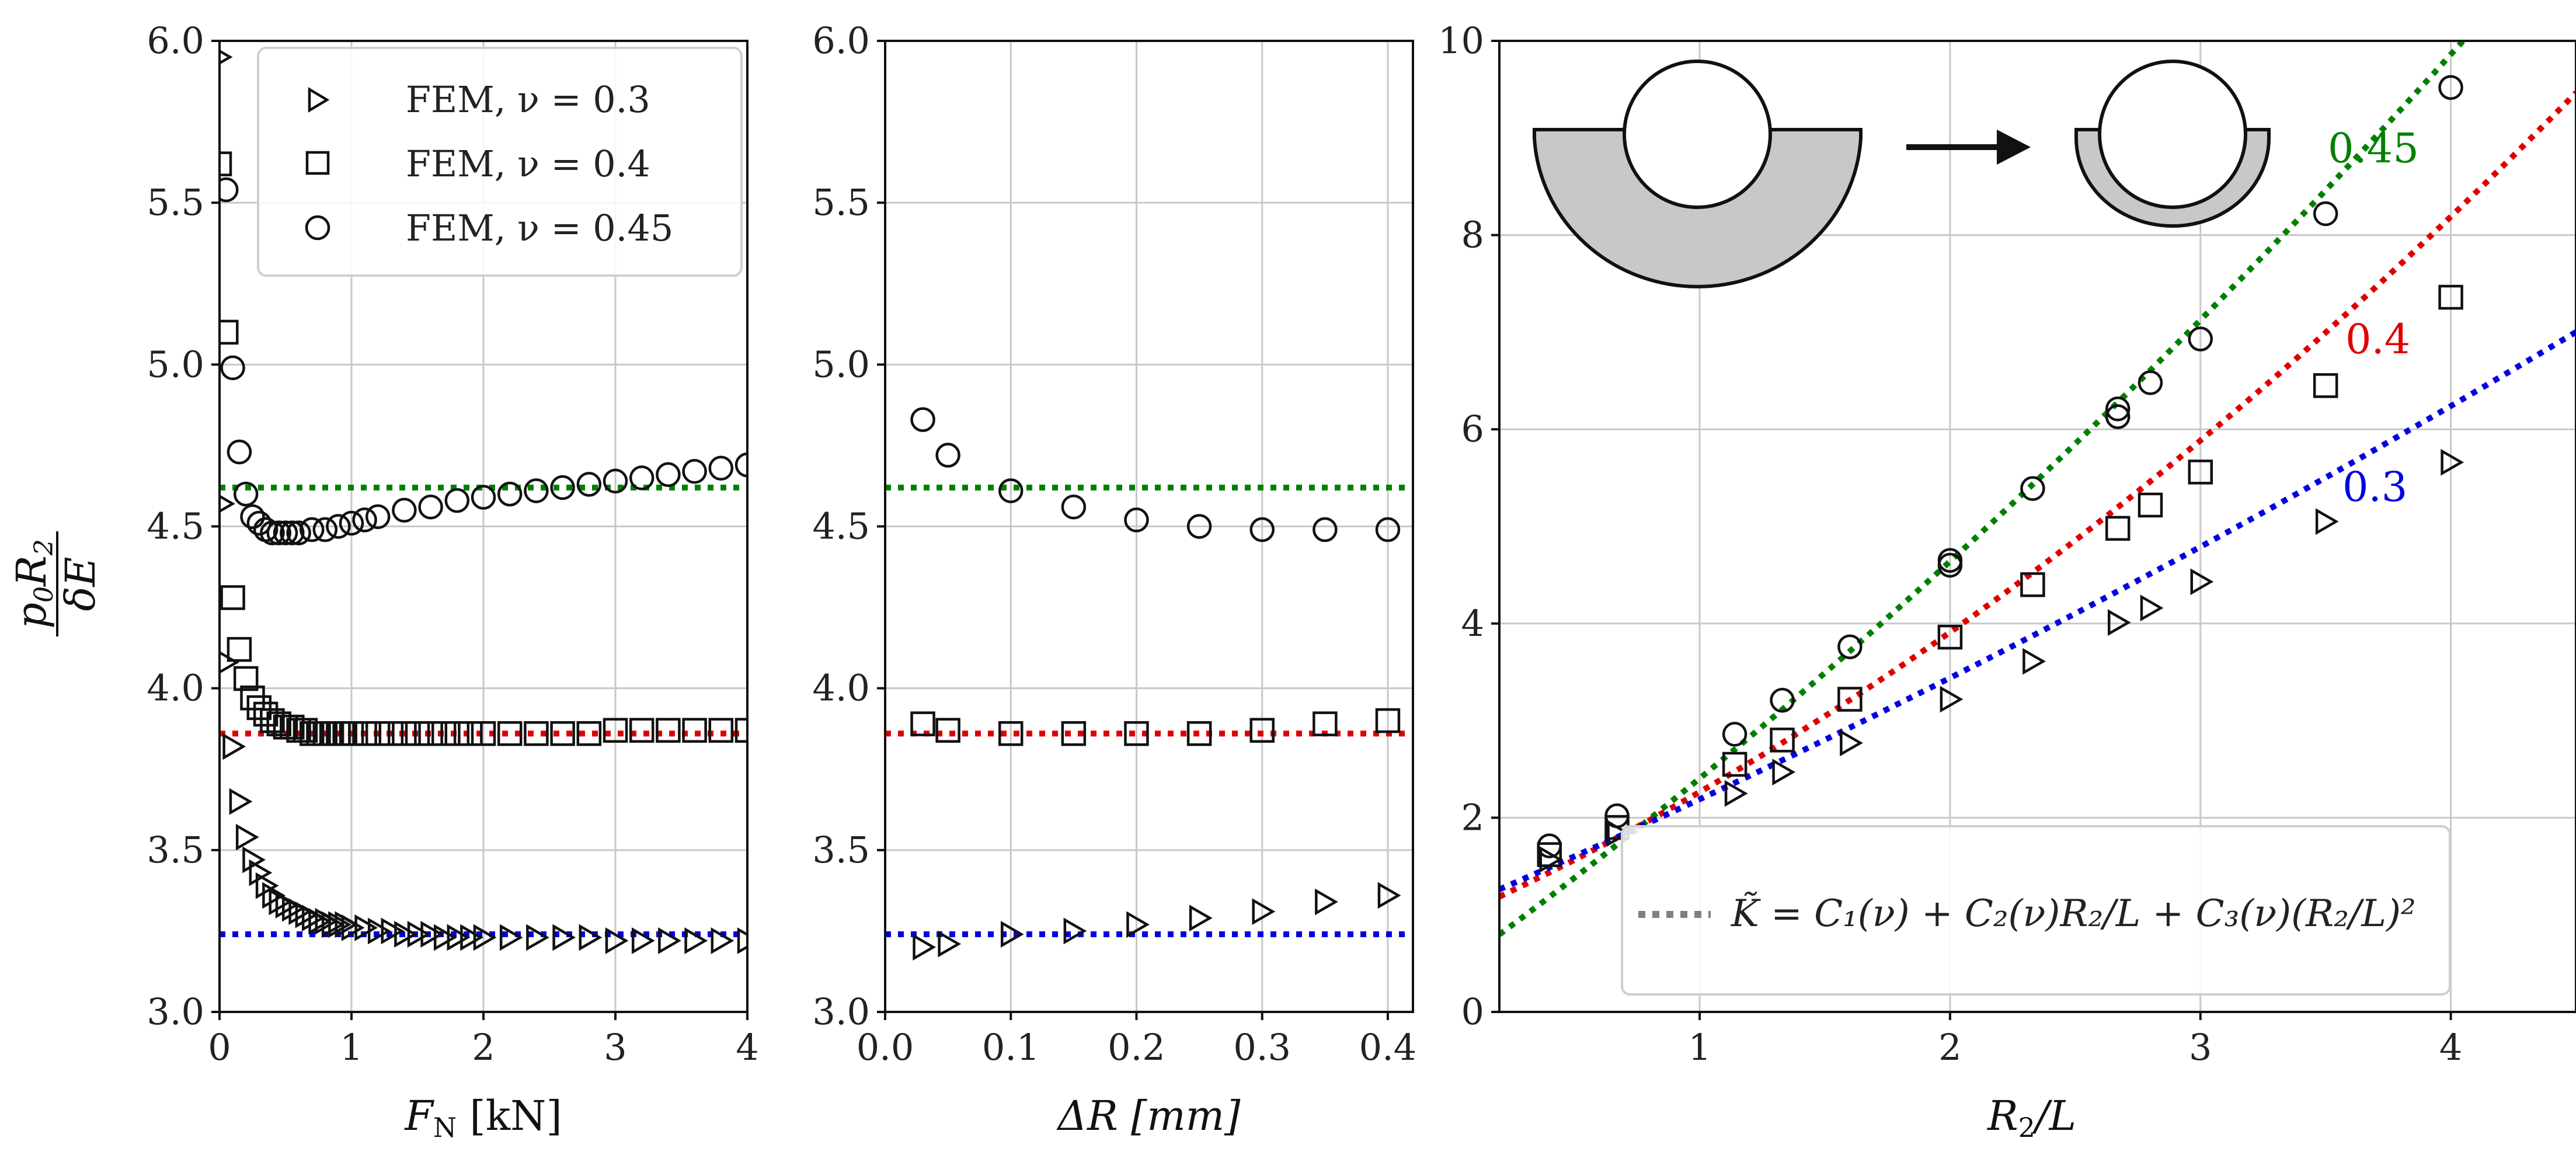 This screenshot has height=1162, width=2576. I want to click on x-tick-label: 3, so click(2200, 1047).